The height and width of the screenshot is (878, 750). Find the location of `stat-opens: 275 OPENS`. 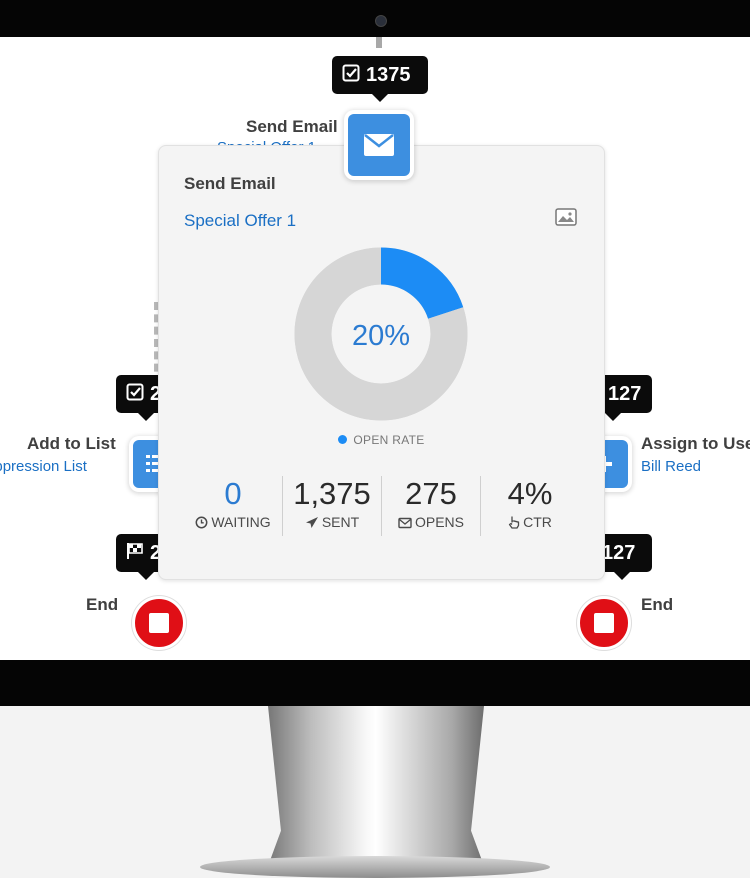

stat-opens: 275 OPENS is located at coordinates (430, 506).